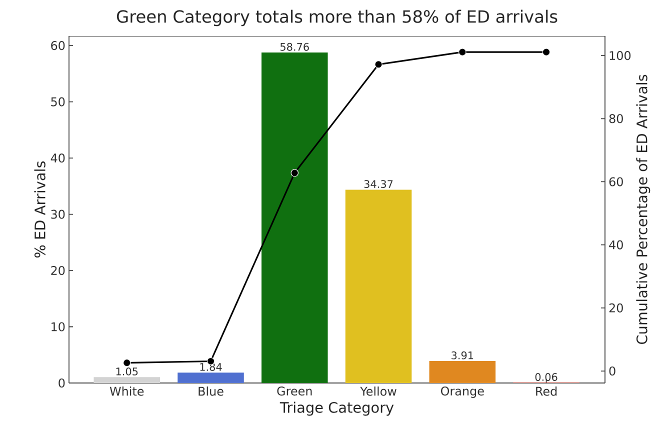  I want to click on data-label: 58.76, so click(294, 46).